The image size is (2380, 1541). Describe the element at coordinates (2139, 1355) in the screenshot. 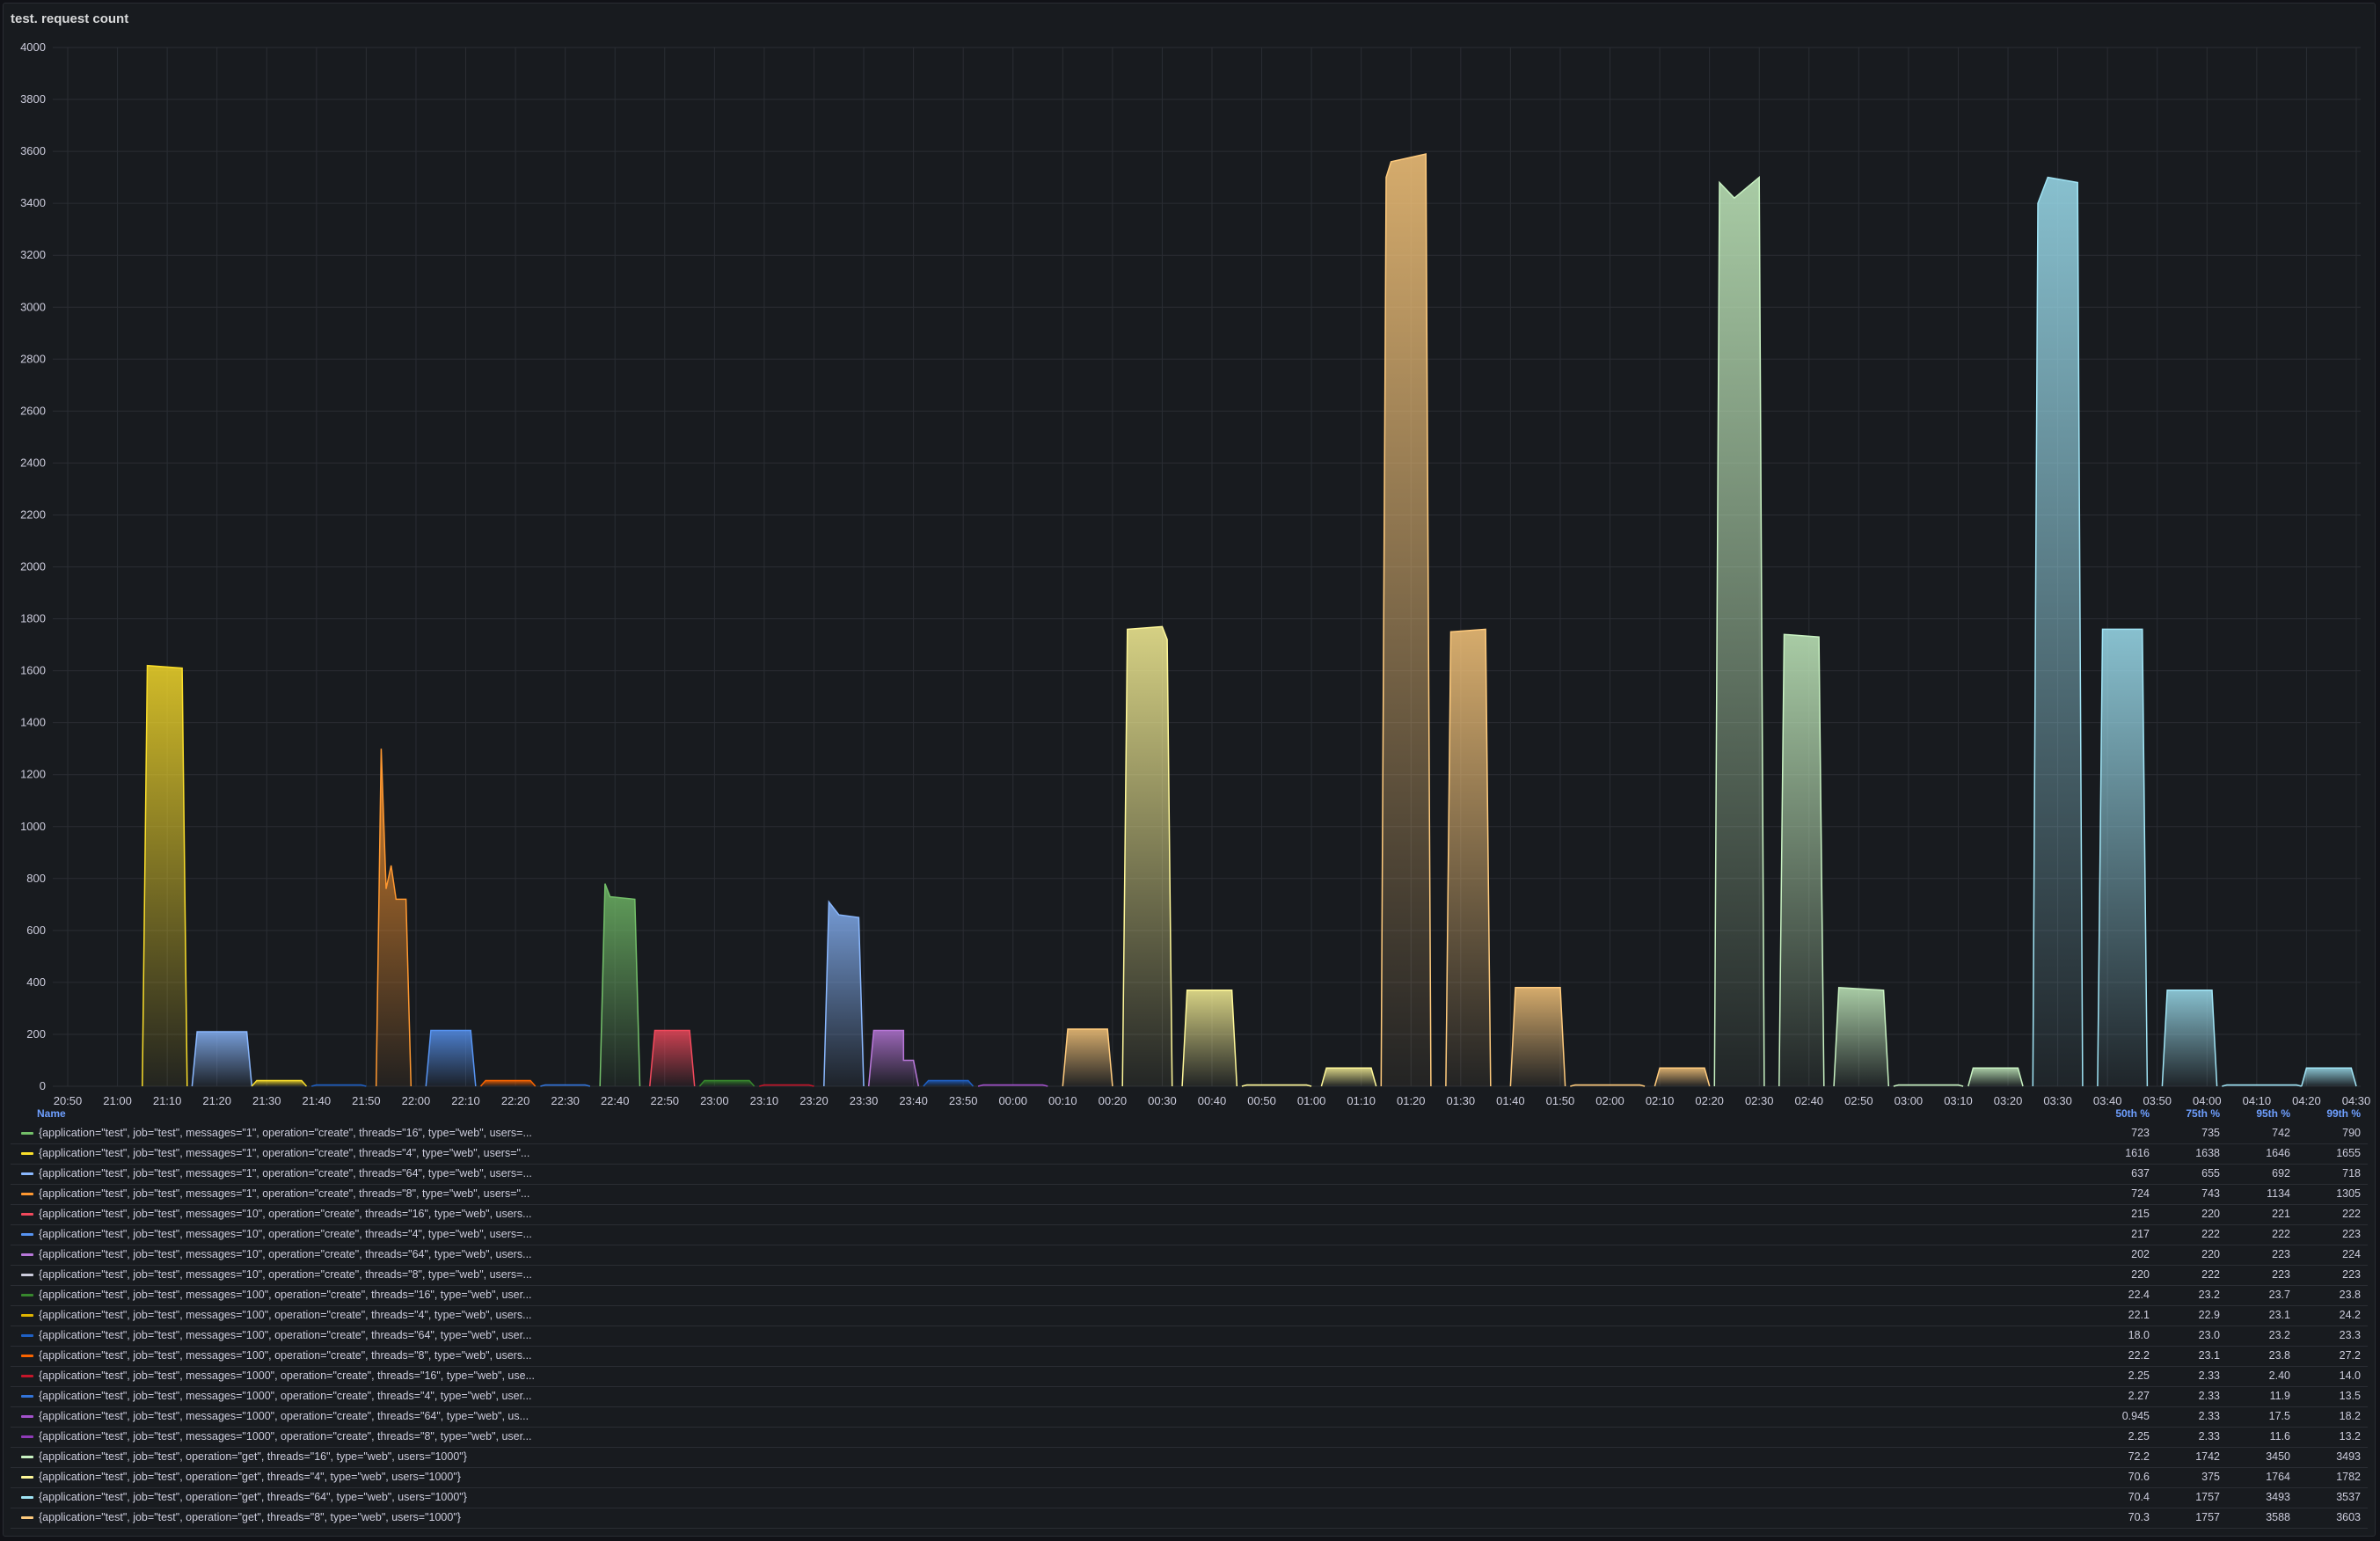

I see `legend-value-p50: 22.2` at that location.